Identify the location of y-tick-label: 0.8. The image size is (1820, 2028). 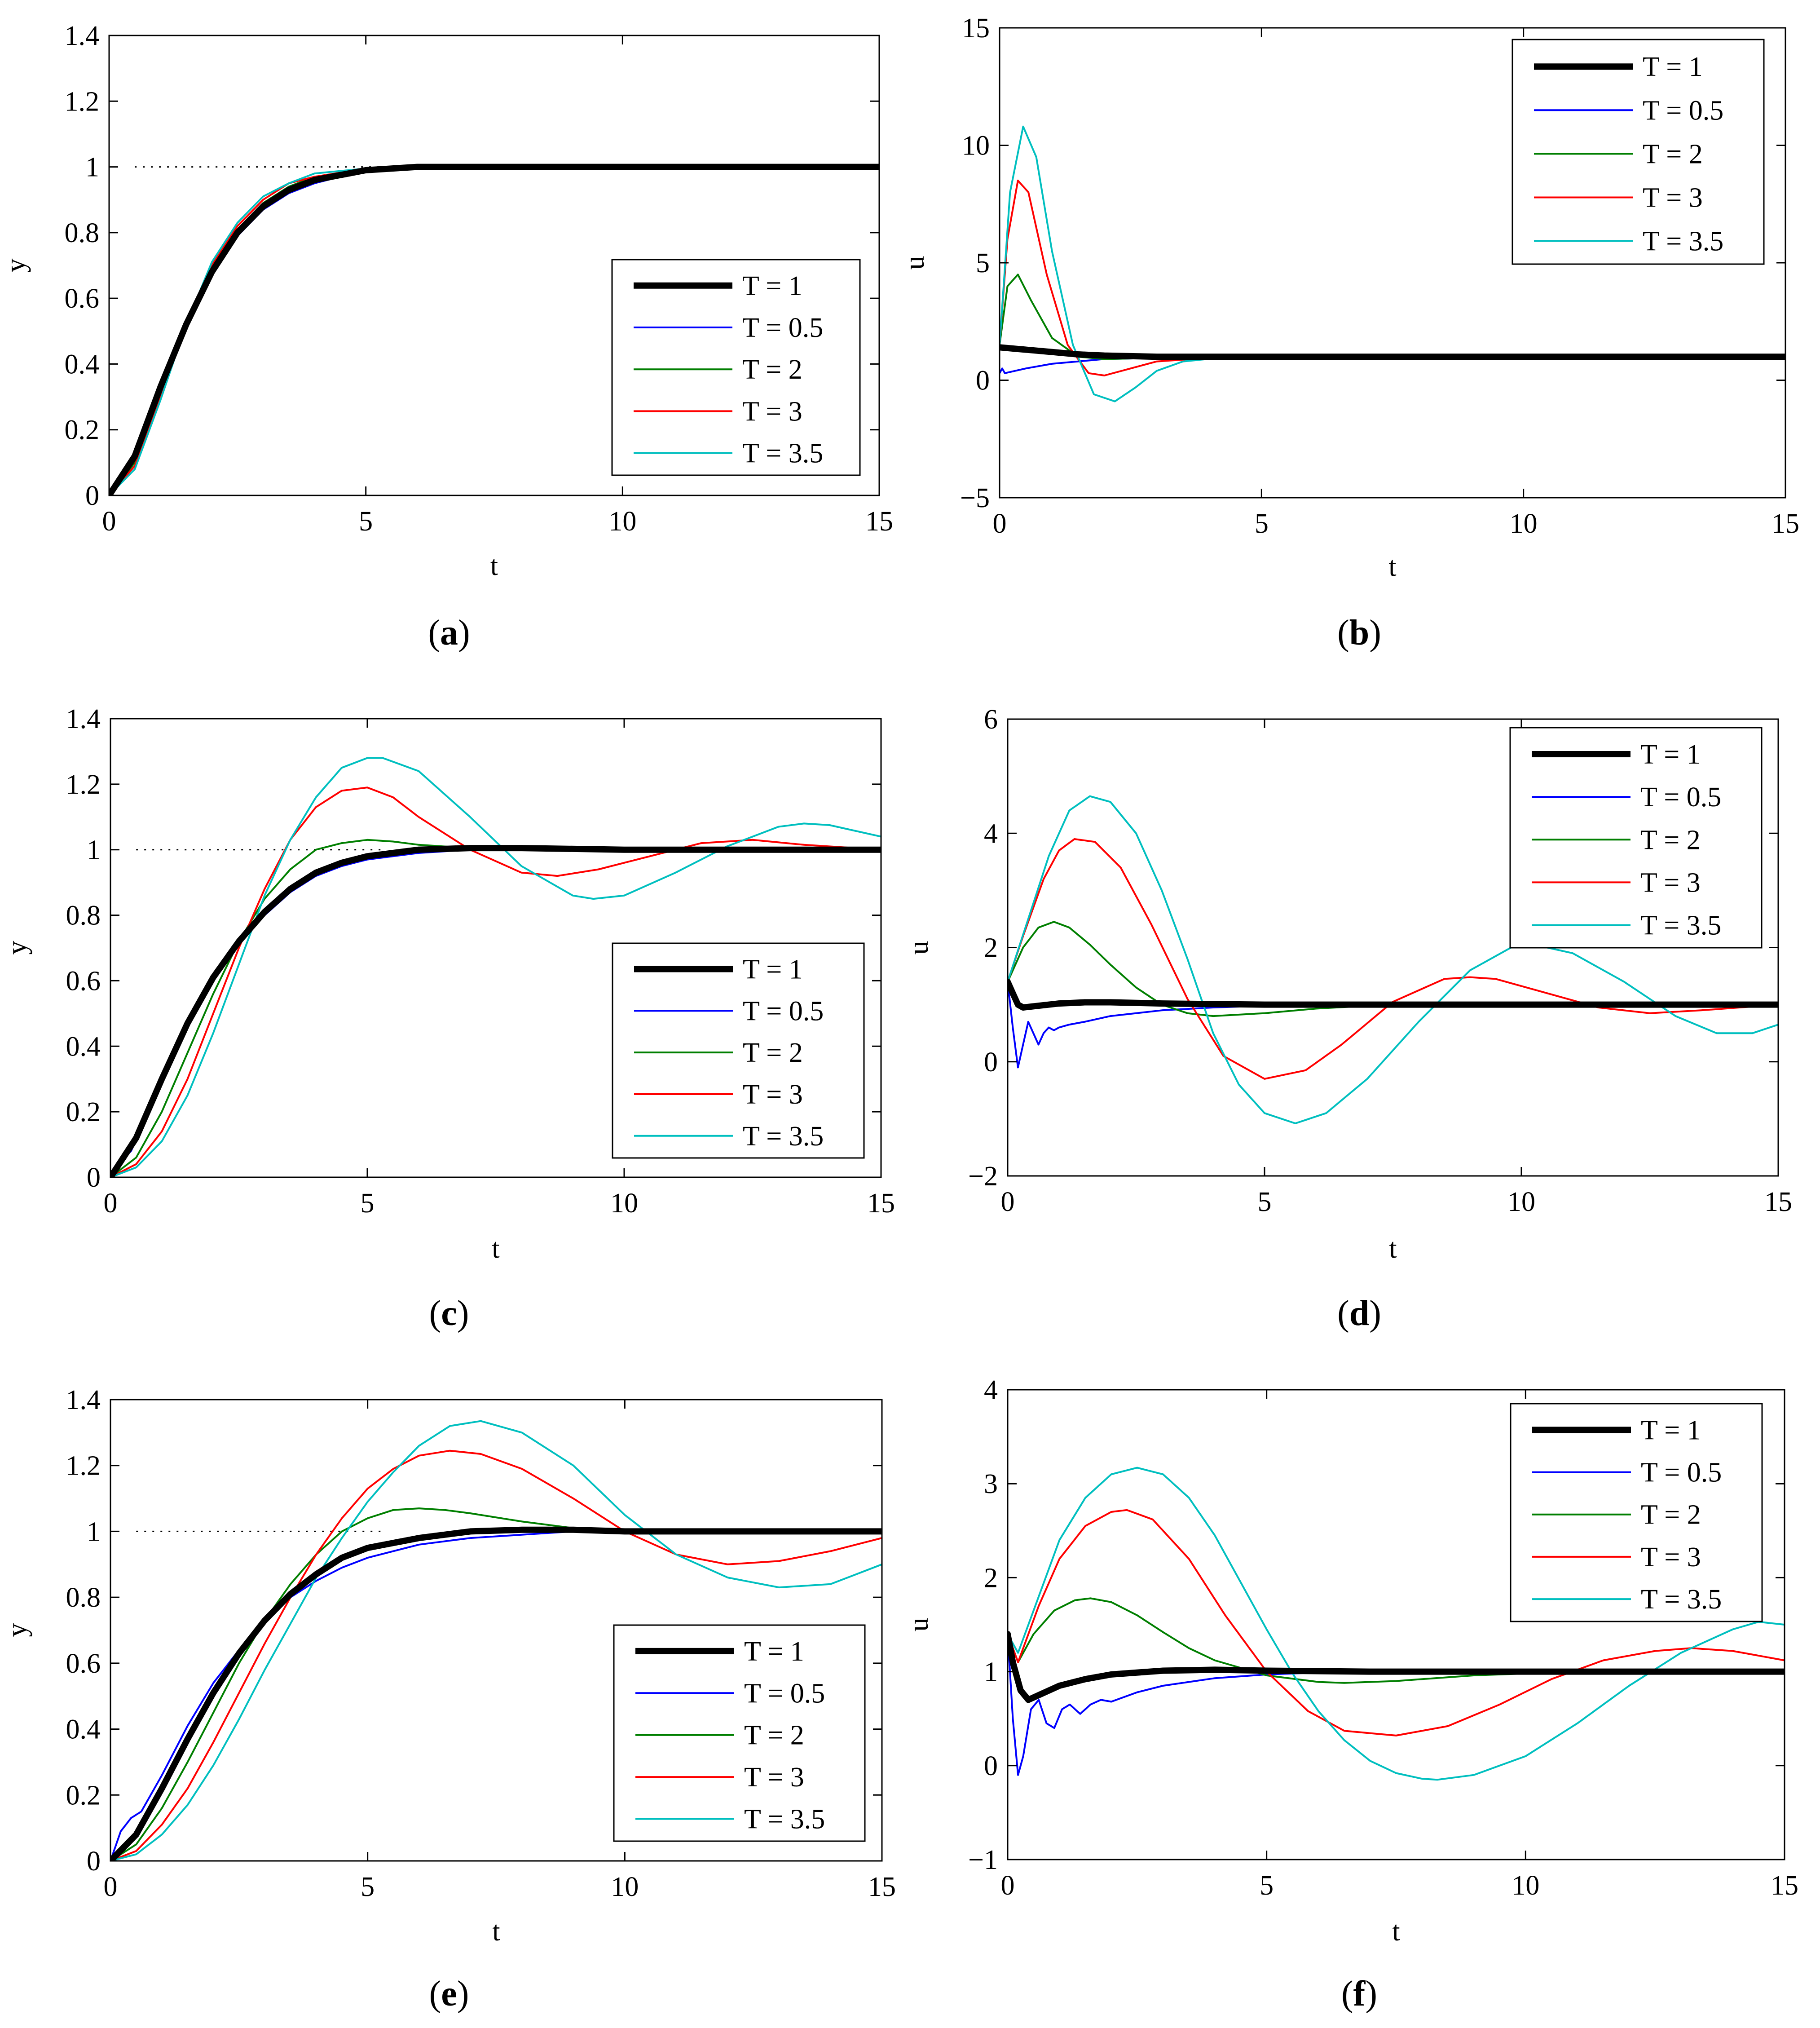
(84, 916).